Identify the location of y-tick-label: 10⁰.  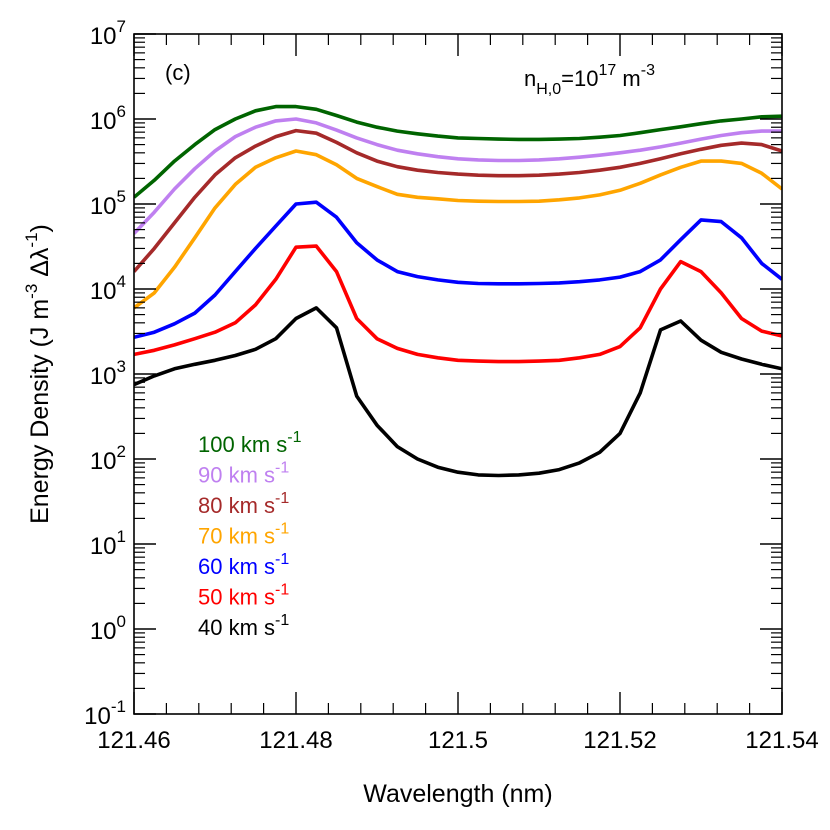
(108, 628).